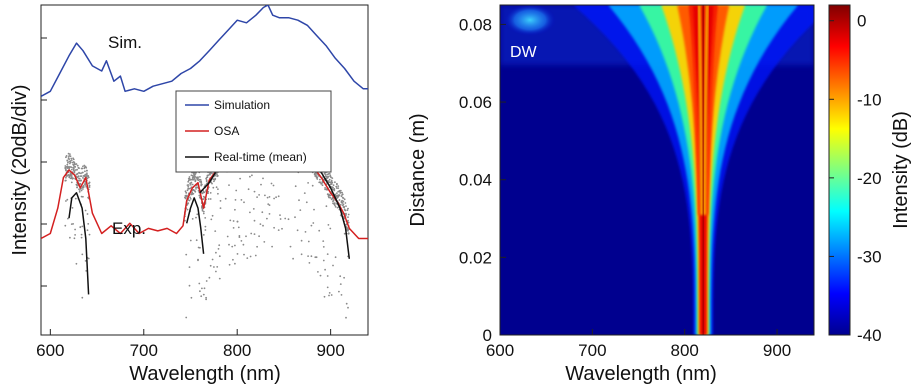 This screenshot has width=916, height=389. I want to click on right-x-tick-label-1: 700, so click(592, 350).